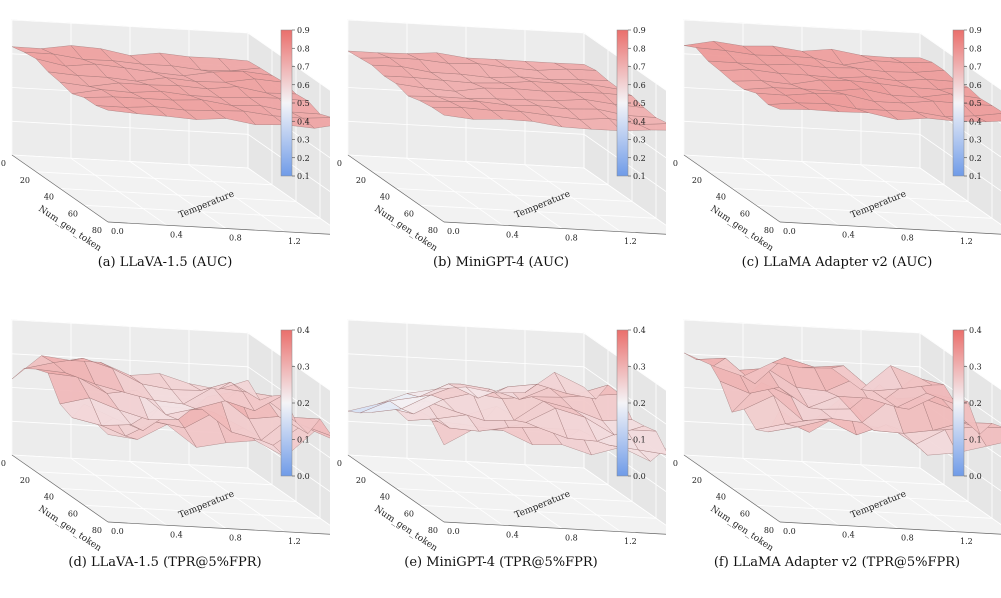  Describe the element at coordinates (165, 262) in the screenshot. I see `subfigure-caption: (a) LLaVA-1.5 (AUC)` at that location.